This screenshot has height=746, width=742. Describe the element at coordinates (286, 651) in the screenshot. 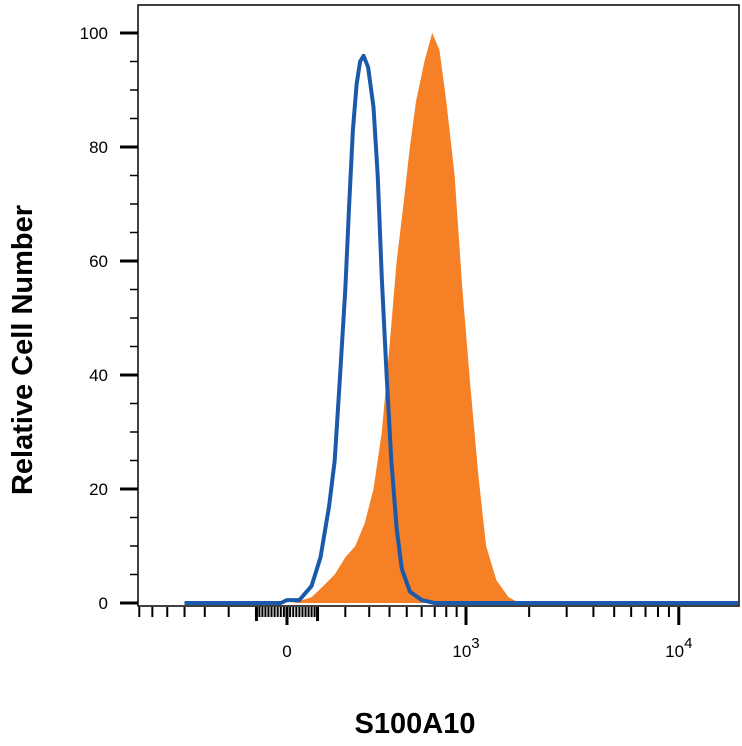

I see `x-tick-label: 0` at that location.